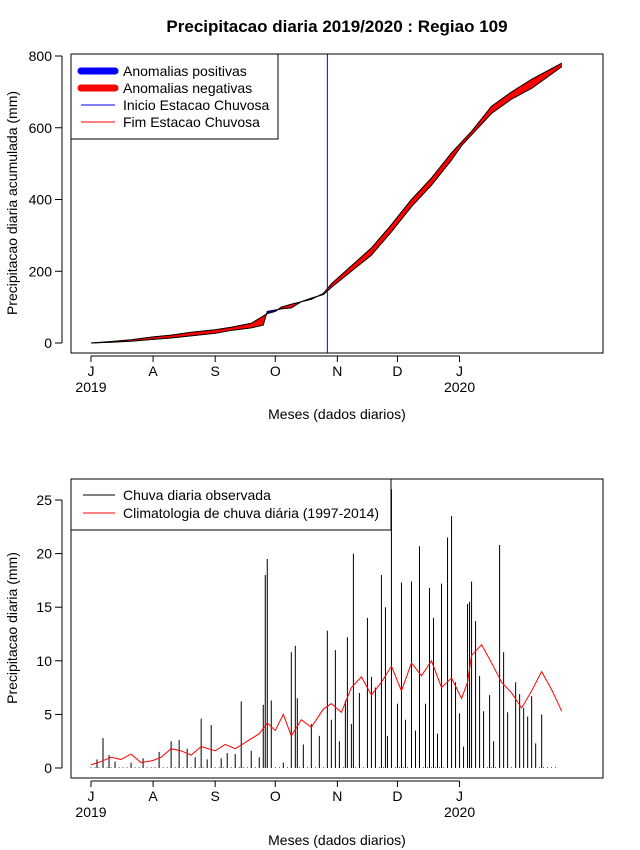 Image resolution: width=640 pixels, height=850 pixels. Describe the element at coordinates (44, 500) in the screenshot. I see `y-tick-label: 25` at that location.